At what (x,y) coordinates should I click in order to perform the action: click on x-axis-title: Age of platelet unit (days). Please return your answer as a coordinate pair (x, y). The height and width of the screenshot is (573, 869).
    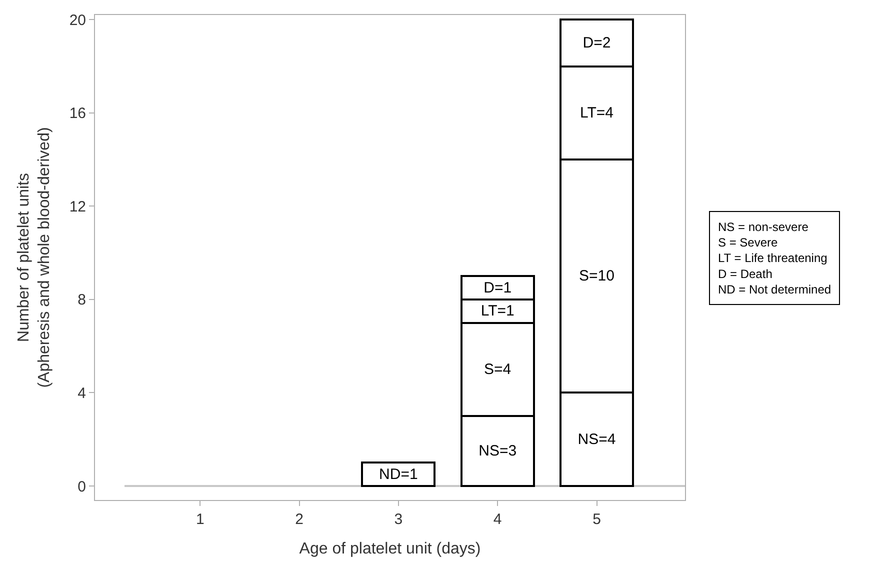
    Looking at the image, I should click on (390, 549).